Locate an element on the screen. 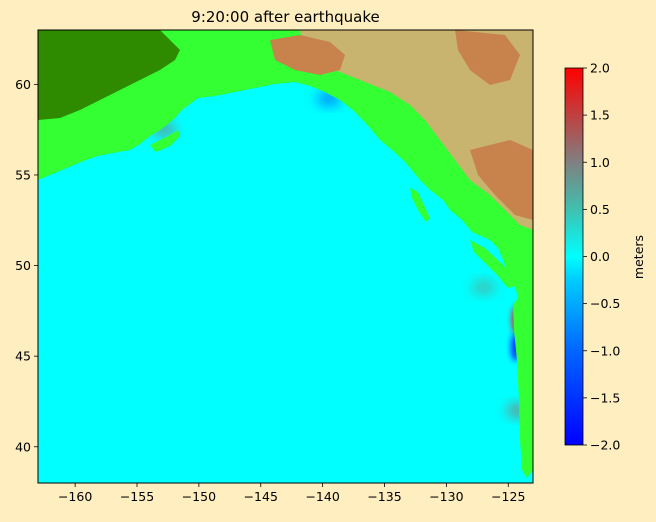  y-axis: 40 45 50 55 60 is located at coordinates (26, 265).